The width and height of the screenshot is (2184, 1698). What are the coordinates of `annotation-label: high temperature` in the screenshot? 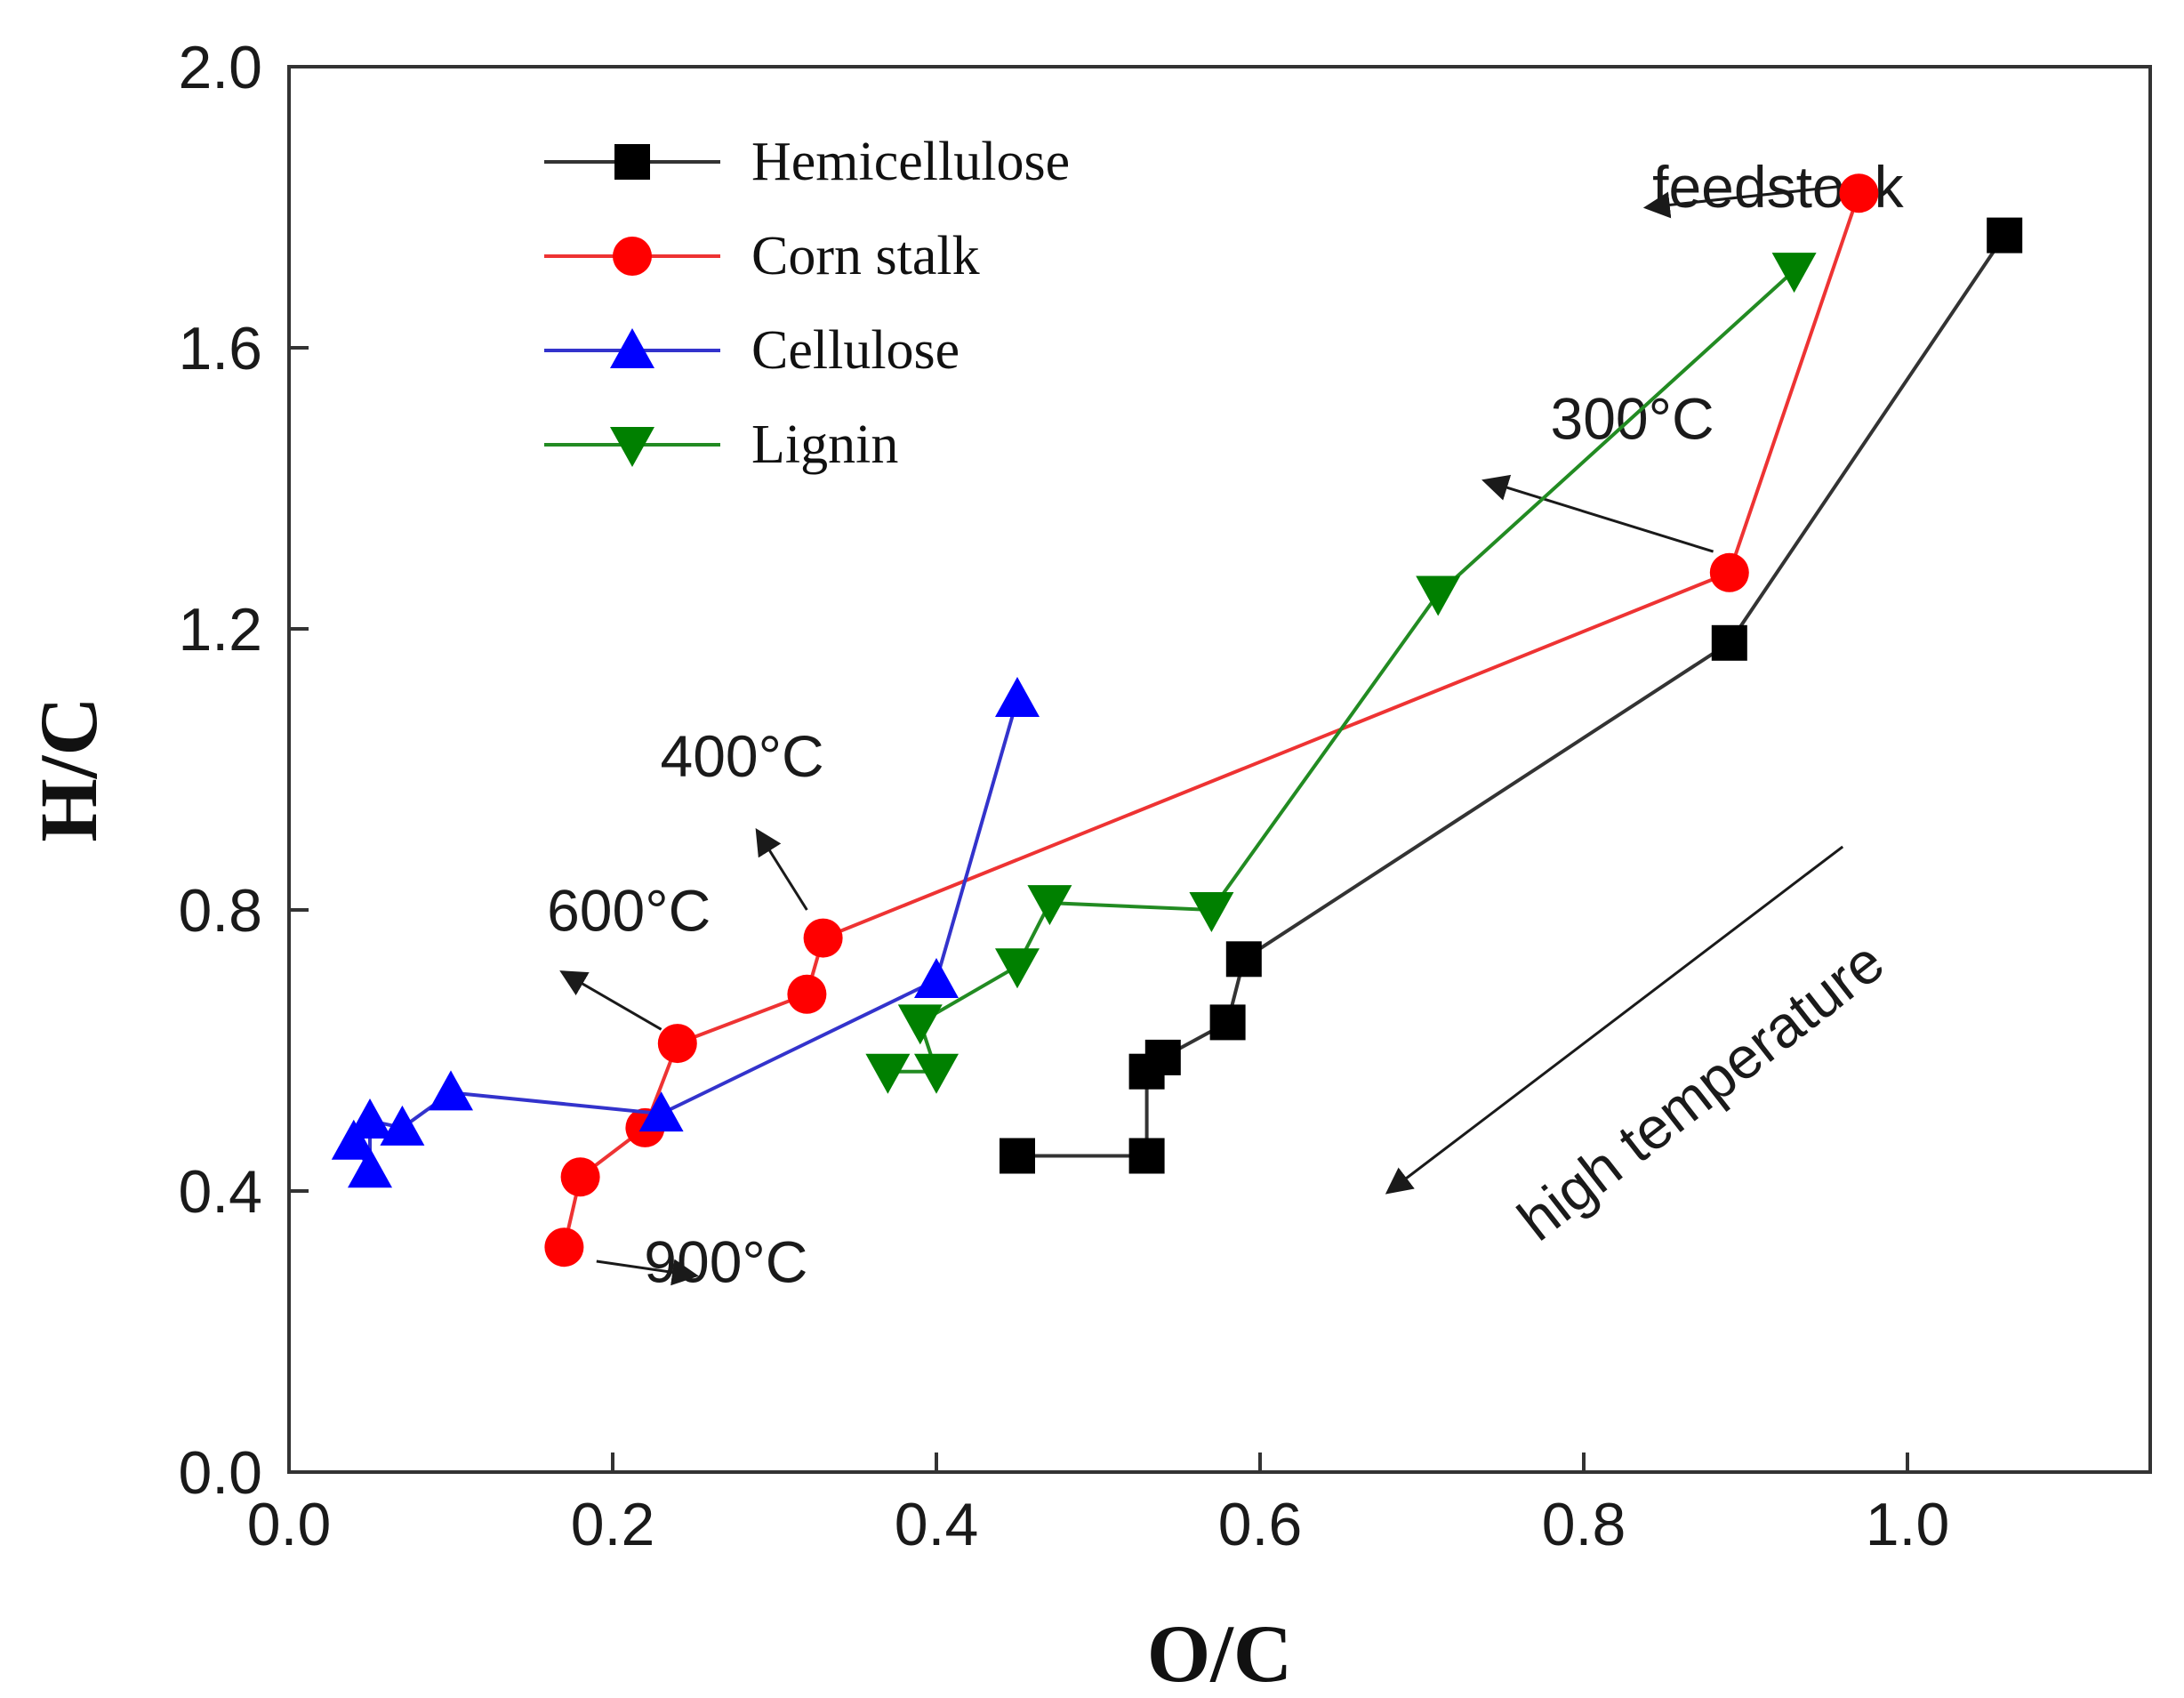 It's located at (1701, 1090).